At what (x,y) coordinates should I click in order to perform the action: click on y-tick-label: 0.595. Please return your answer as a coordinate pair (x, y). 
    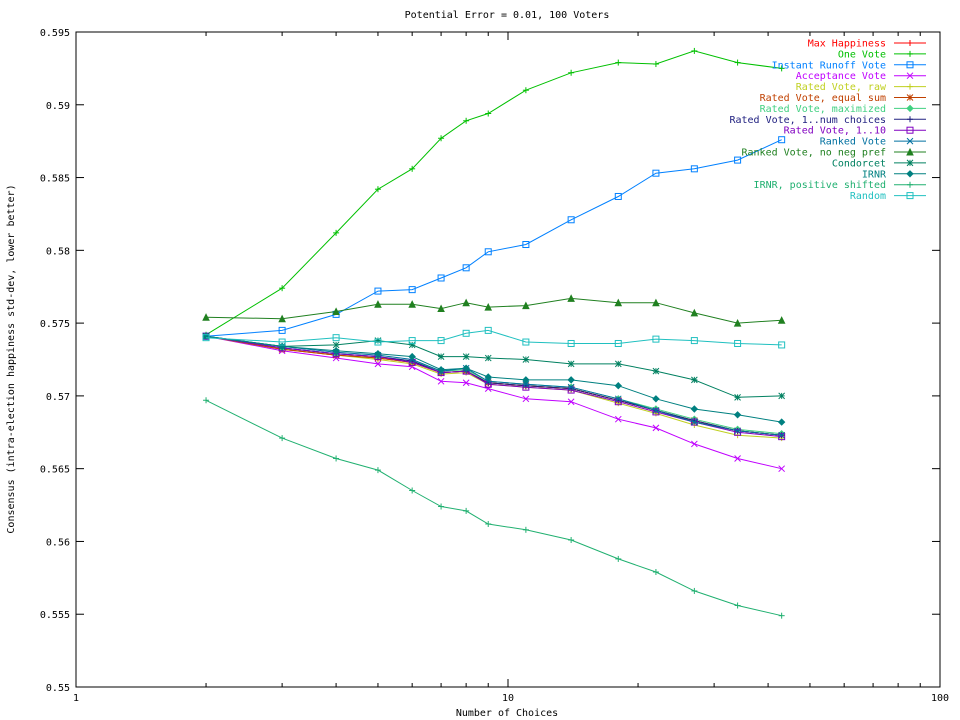
    Looking at the image, I should click on (55, 33).